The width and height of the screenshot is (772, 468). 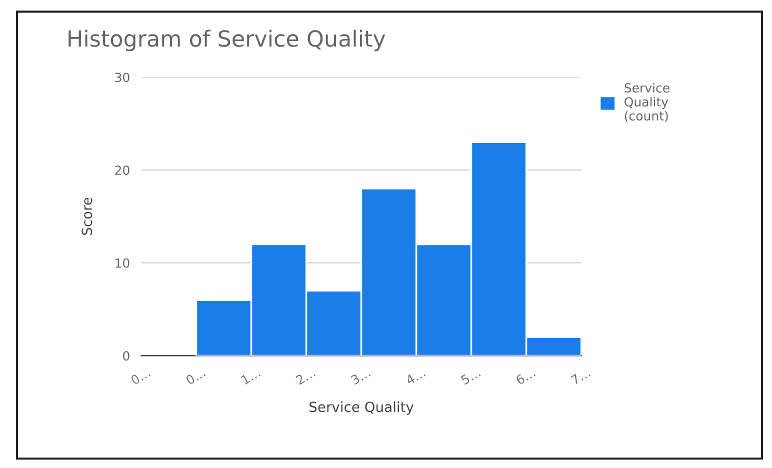 I want to click on y-tick-label: 10, so click(x=123, y=263).